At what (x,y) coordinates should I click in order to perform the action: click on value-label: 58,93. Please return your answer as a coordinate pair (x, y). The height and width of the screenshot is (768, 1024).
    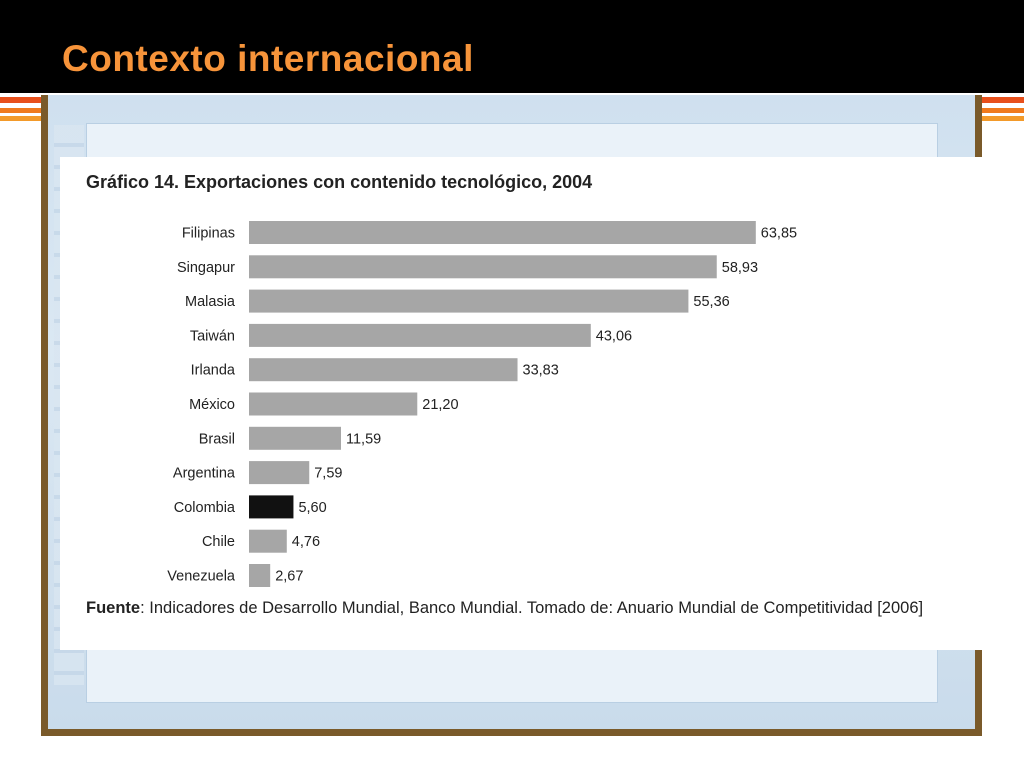
    Looking at the image, I should click on (740, 268).